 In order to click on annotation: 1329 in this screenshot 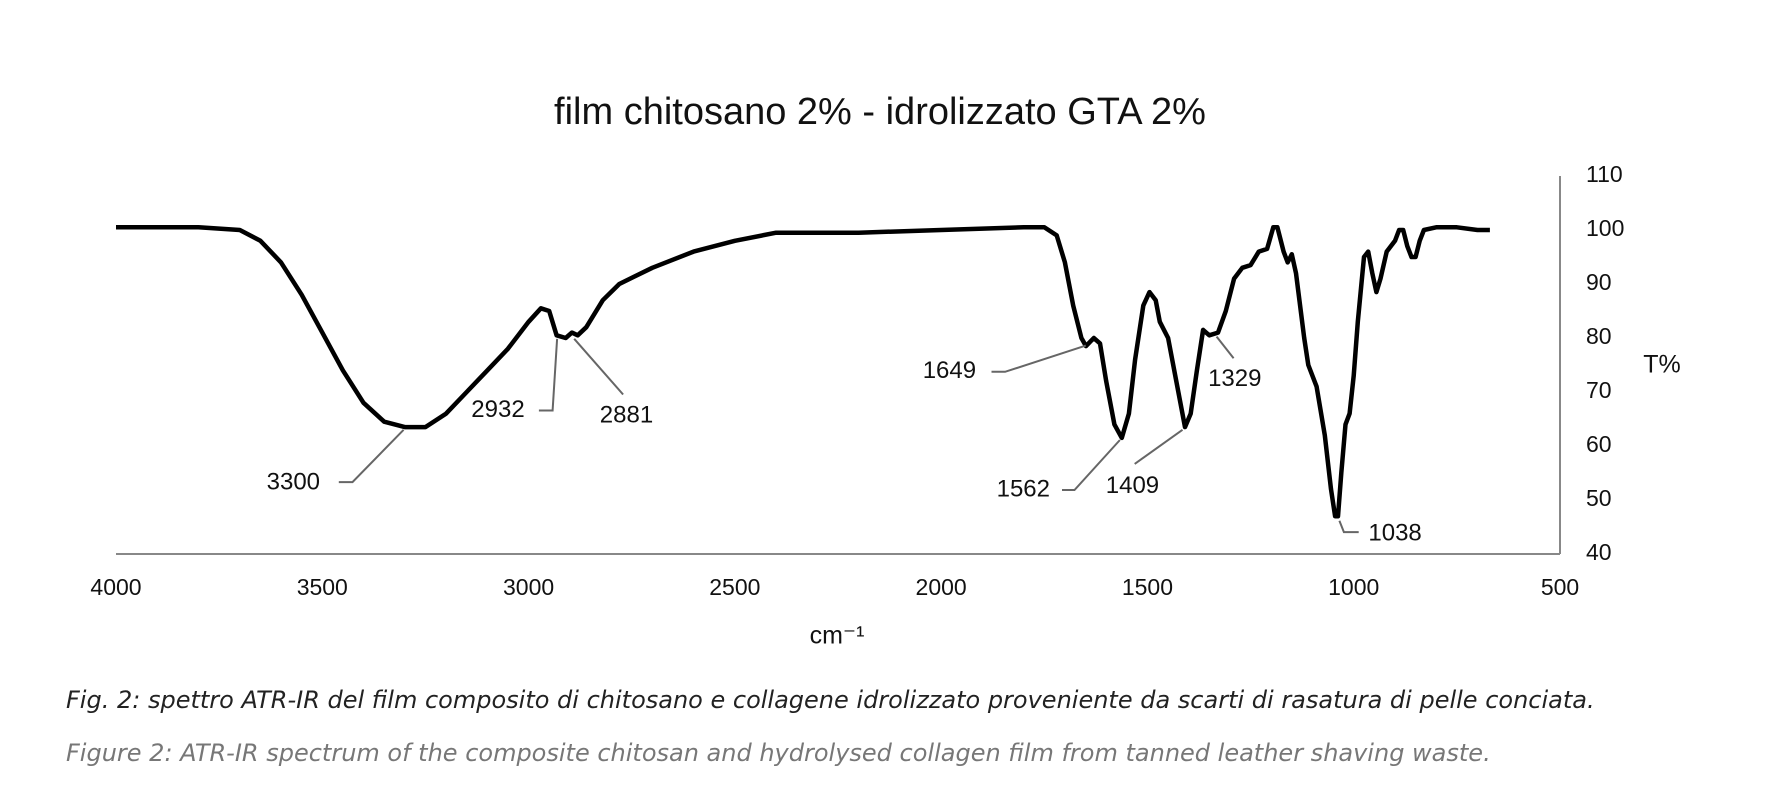, I will do `click(1234, 378)`.